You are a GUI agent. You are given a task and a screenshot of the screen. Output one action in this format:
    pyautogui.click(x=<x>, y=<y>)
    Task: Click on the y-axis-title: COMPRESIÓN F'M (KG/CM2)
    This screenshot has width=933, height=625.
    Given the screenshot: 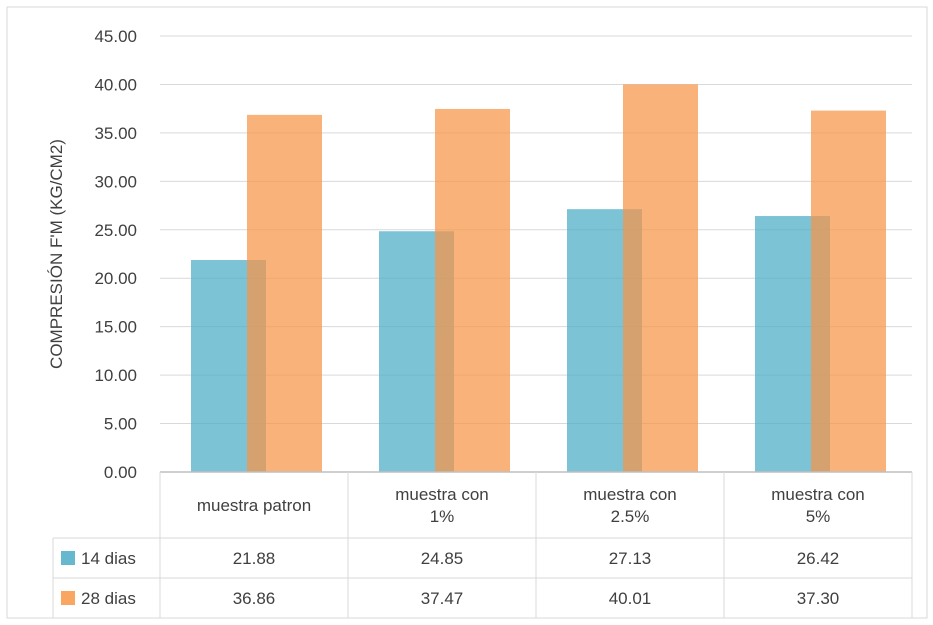 What is the action you would take?
    pyautogui.click(x=56, y=254)
    